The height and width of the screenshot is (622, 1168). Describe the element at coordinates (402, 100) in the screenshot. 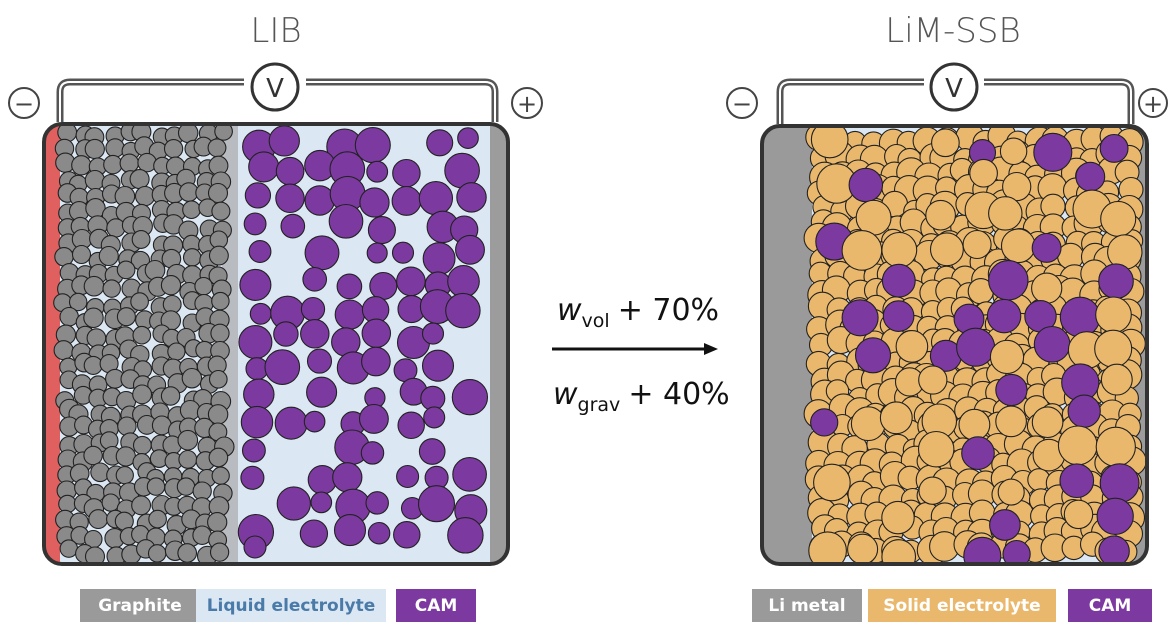

I see `lib-wire-right` at that location.